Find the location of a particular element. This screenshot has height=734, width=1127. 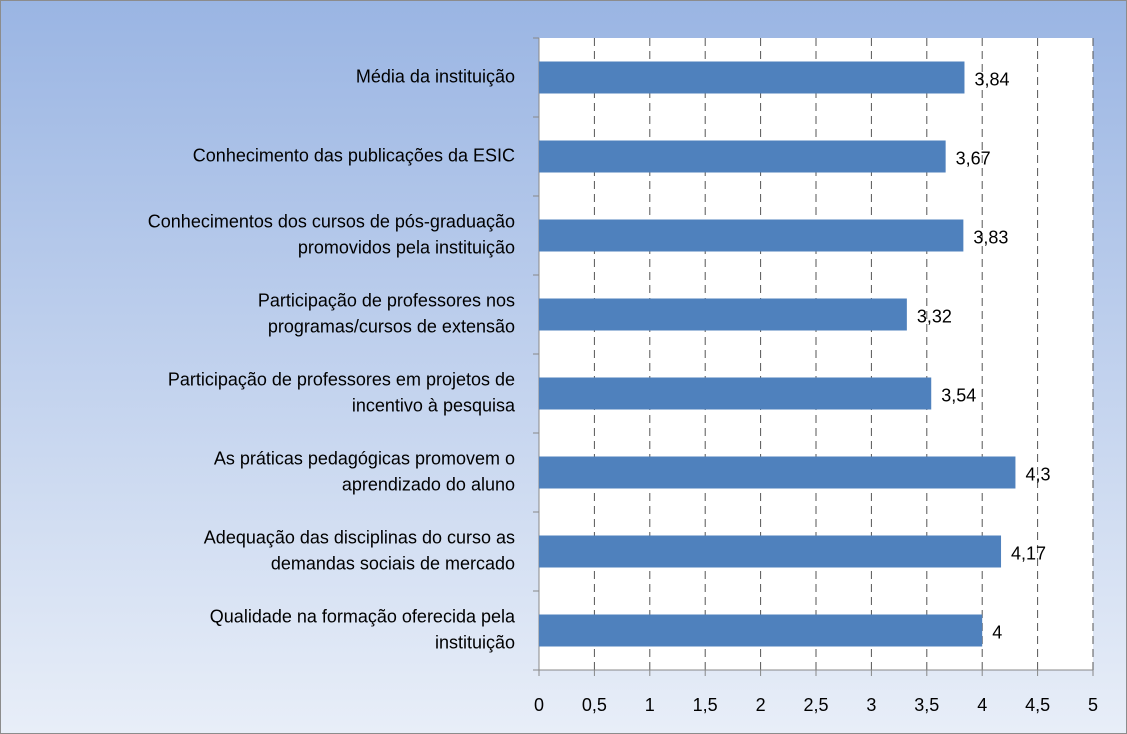

x-tick-label: 5 is located at coordinates (1093, 705).